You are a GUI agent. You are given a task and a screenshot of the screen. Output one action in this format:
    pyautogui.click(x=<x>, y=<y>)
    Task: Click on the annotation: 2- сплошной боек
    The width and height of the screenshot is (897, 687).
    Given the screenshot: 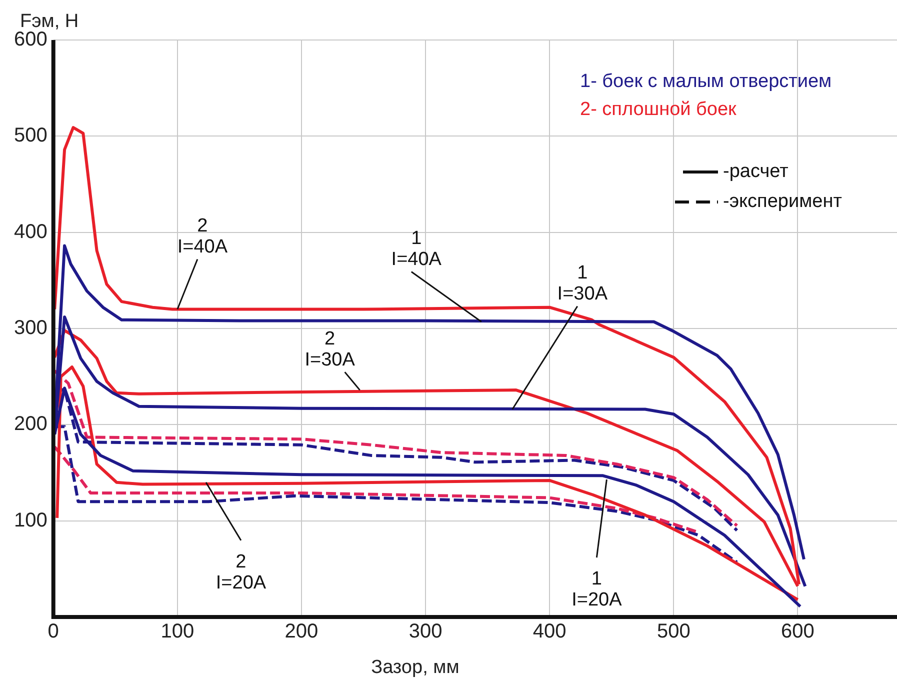 What is the action you would take?
    pyautogui.click(x=659, y=109)
    